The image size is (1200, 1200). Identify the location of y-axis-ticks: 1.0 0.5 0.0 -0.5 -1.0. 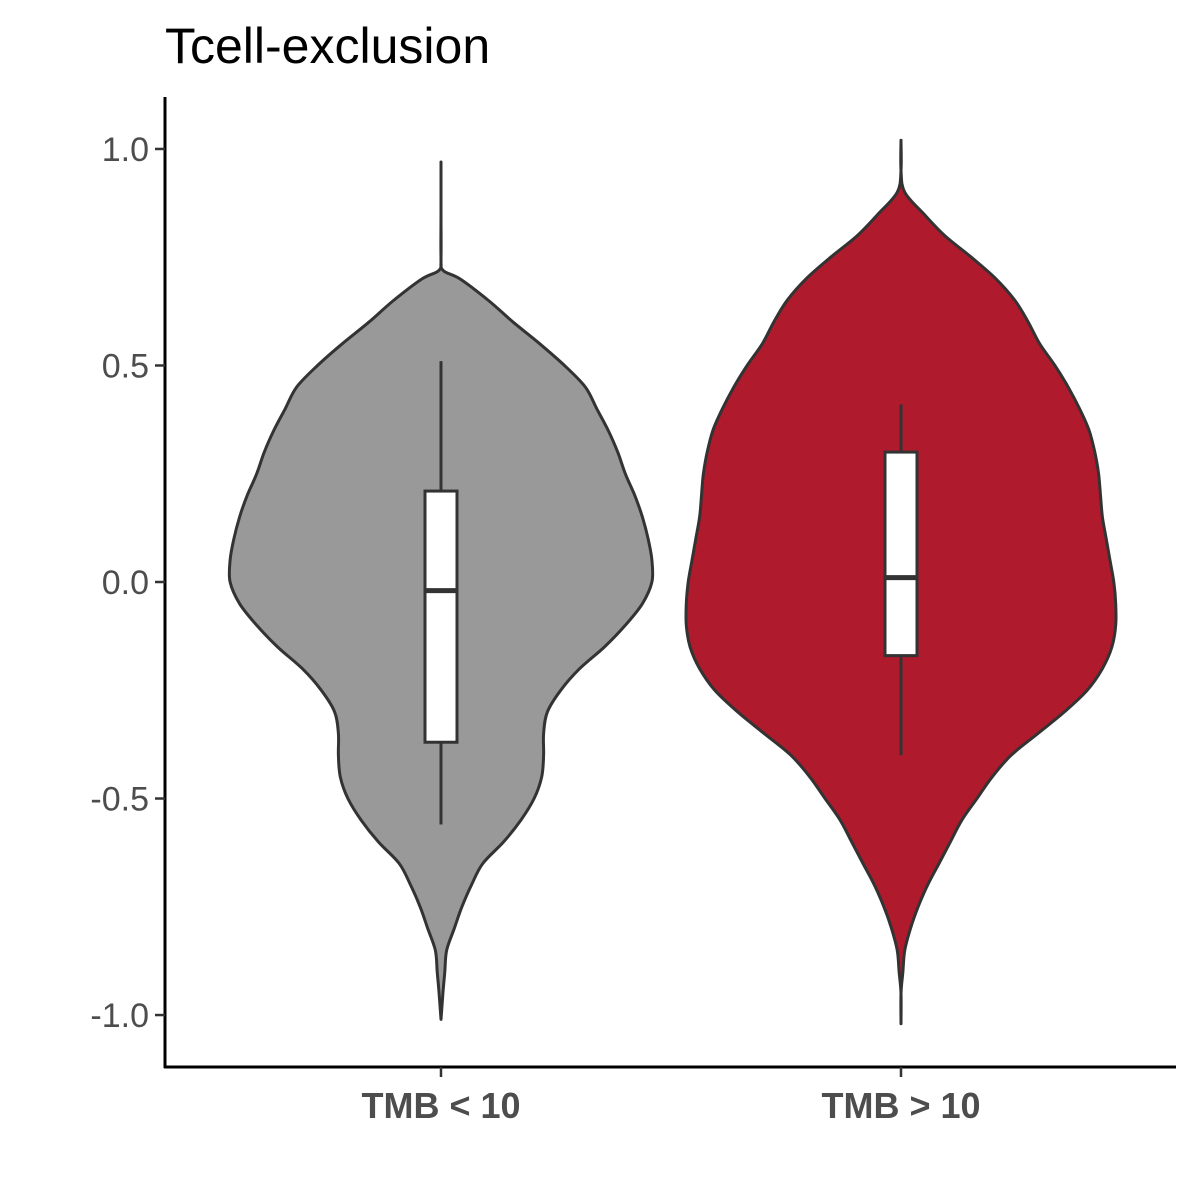
(127, 583).